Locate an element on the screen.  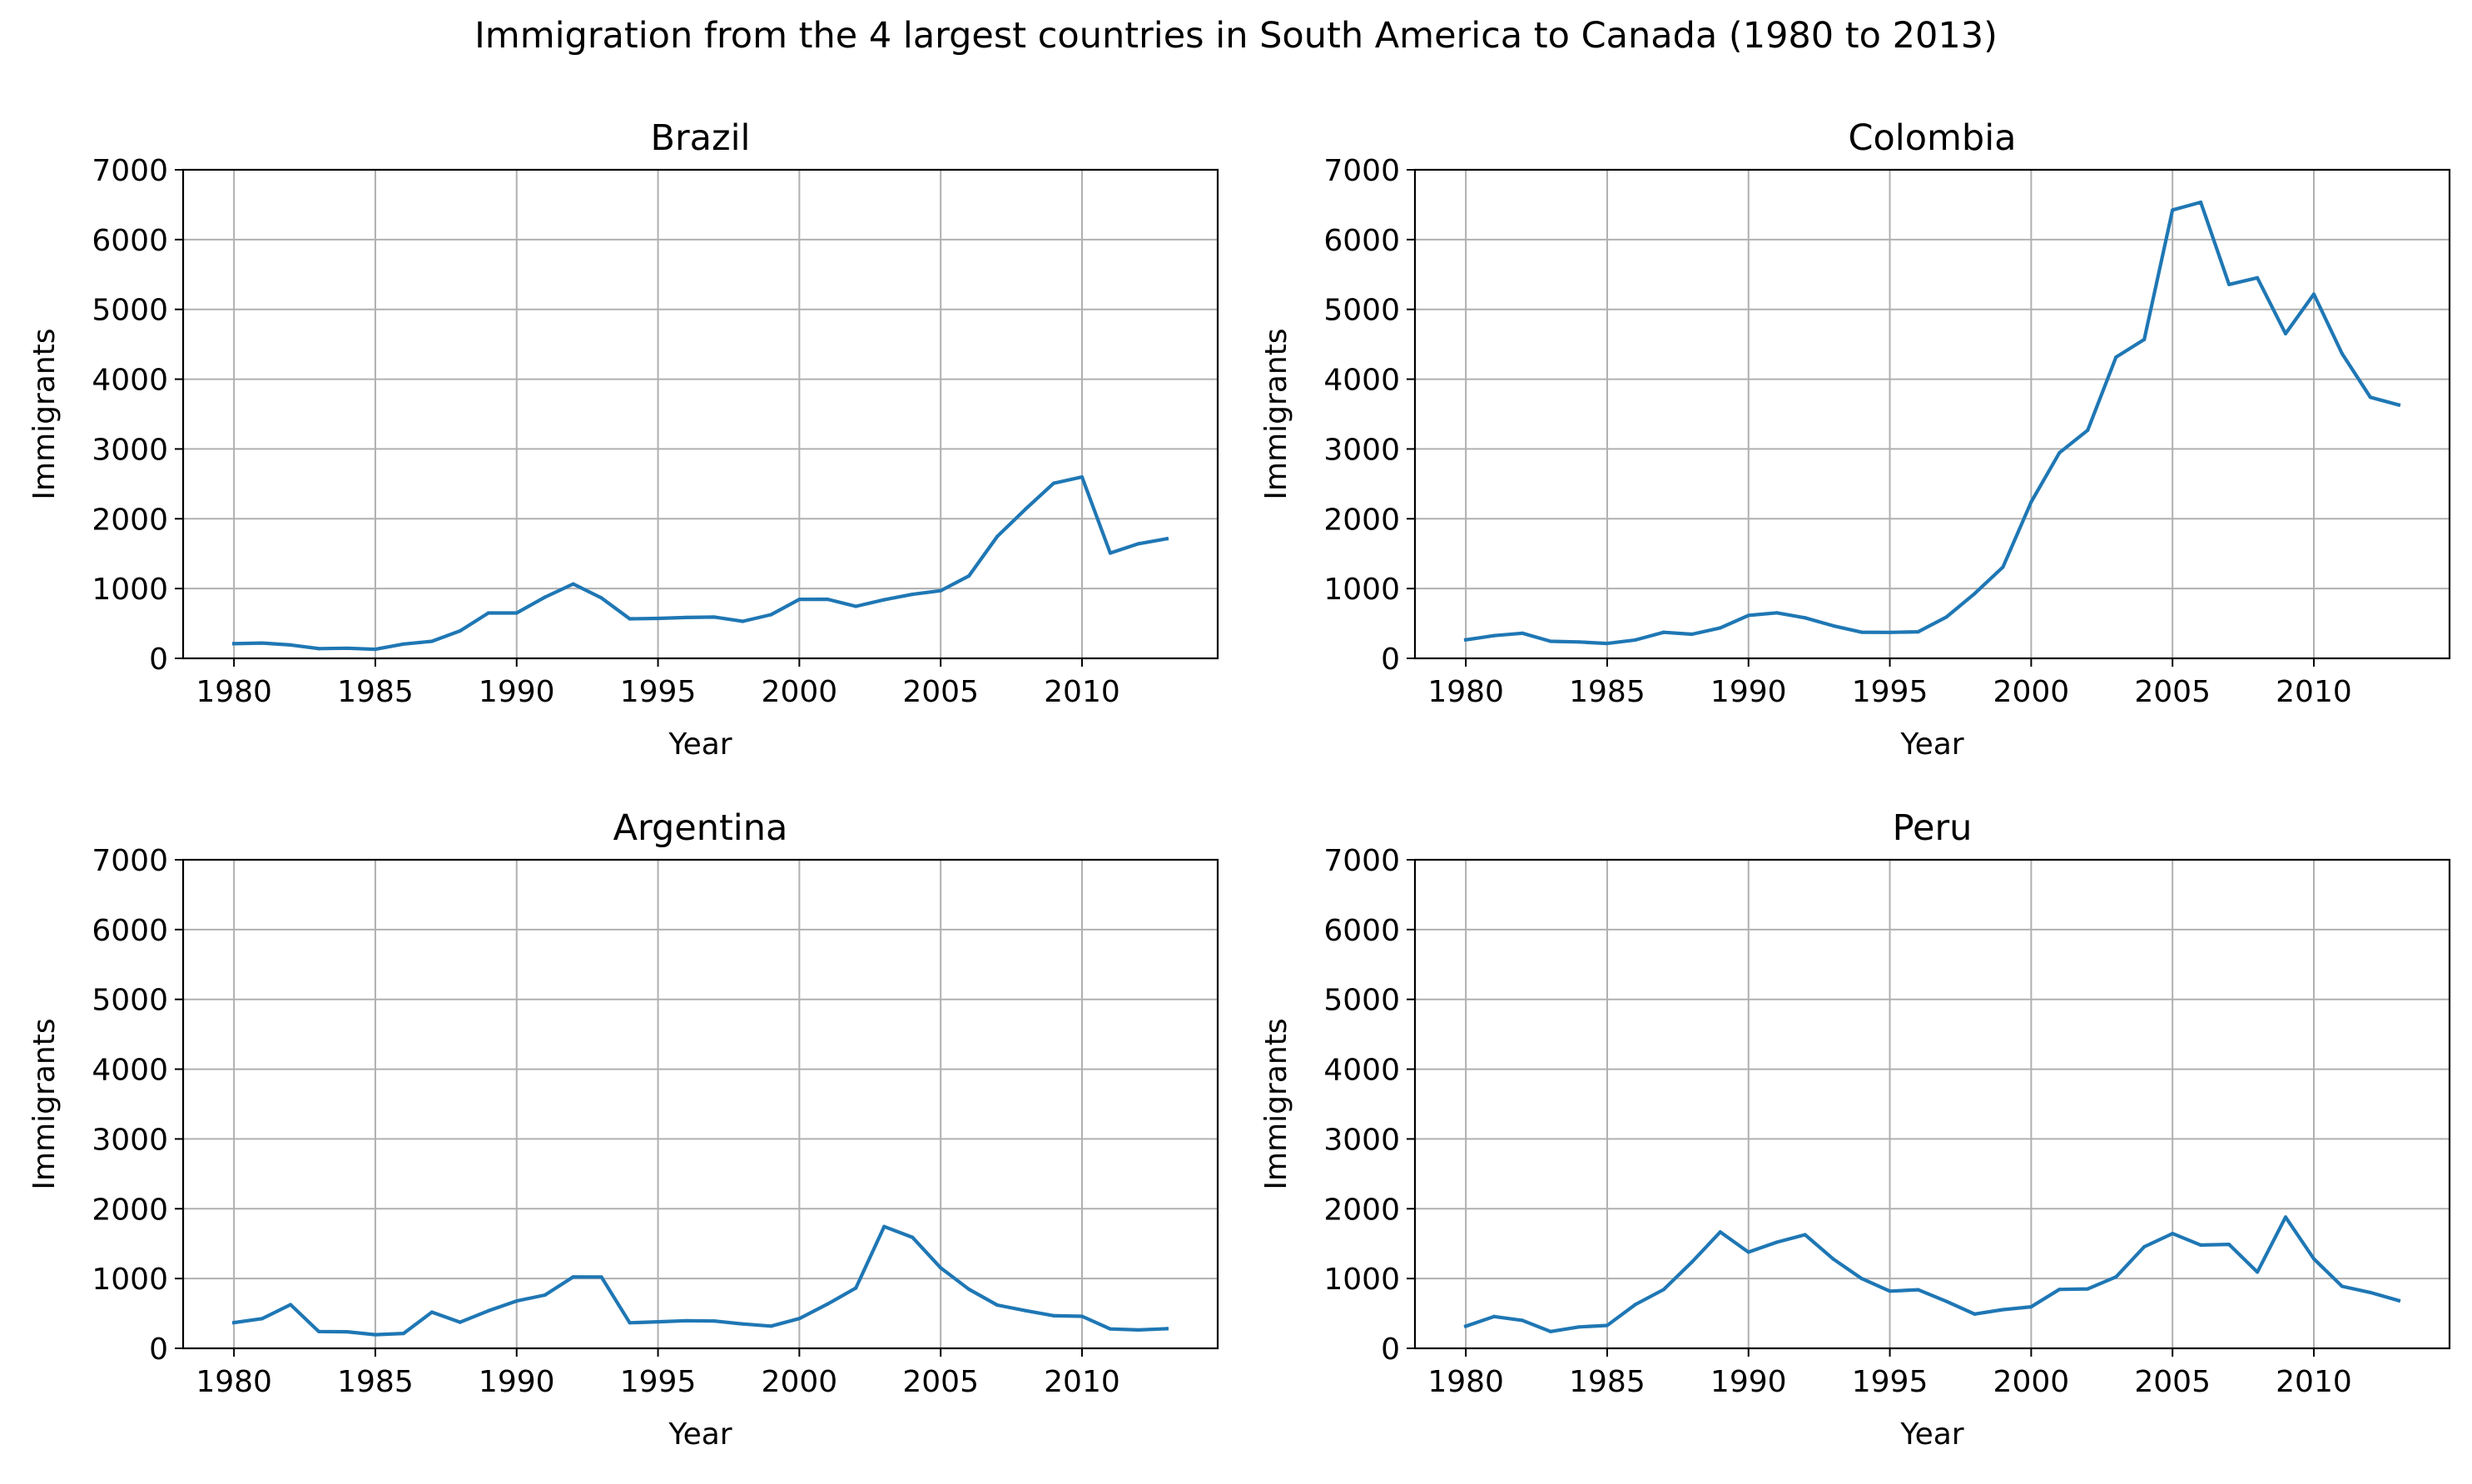
x-tick-label: 2005 is located at coordinates (2172, 1382).